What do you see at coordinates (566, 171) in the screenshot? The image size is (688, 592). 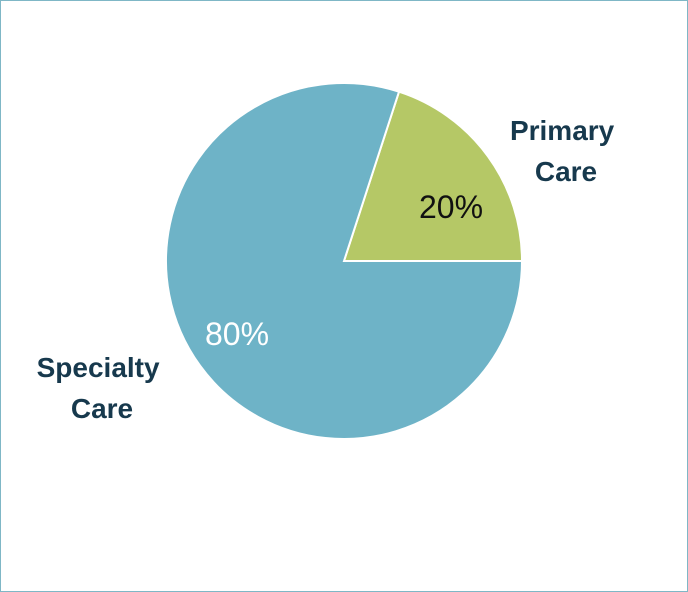 I see `label-primary-care-line2: Care` at bounding box center [566, 171].